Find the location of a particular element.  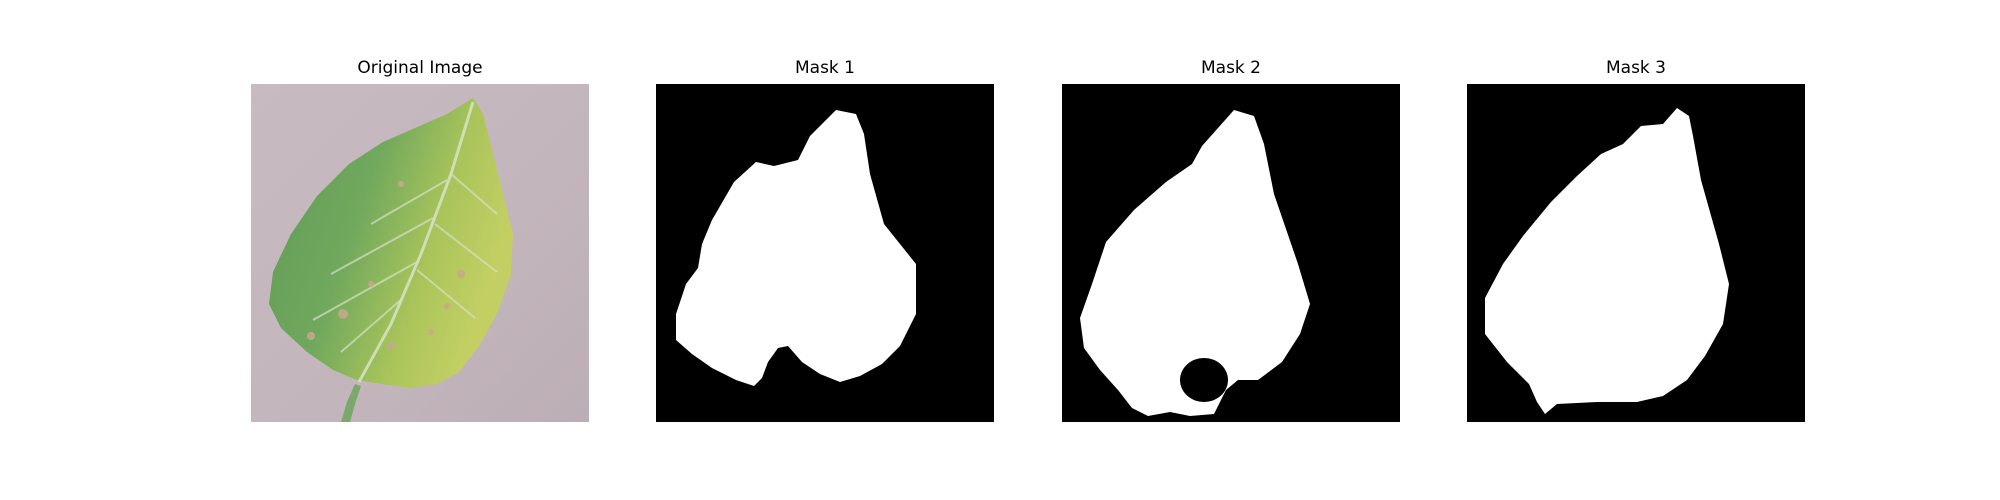

mask-3-image is located at coordinates (1636, 253).